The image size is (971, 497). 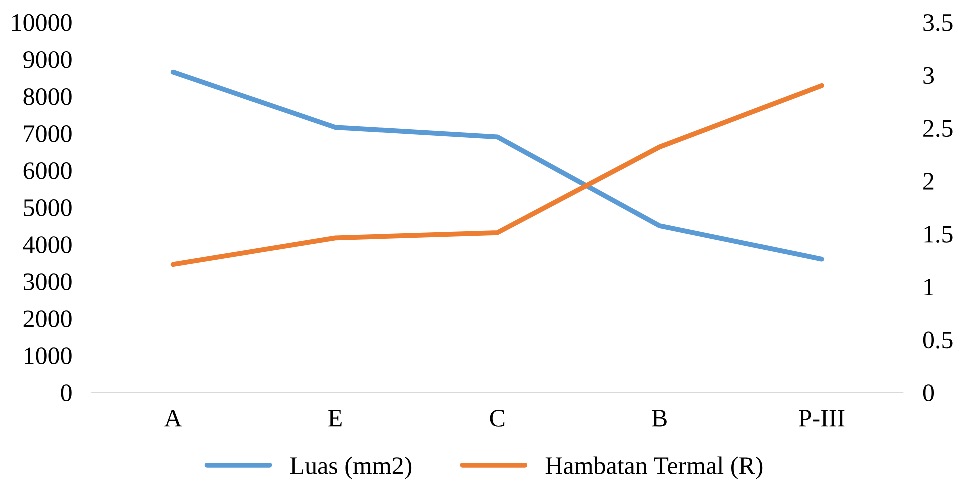 What do you see at coordinates (822, 418) in the screenshot?
I see `x-tick-label: P-III` at bounding box center [822, 418].